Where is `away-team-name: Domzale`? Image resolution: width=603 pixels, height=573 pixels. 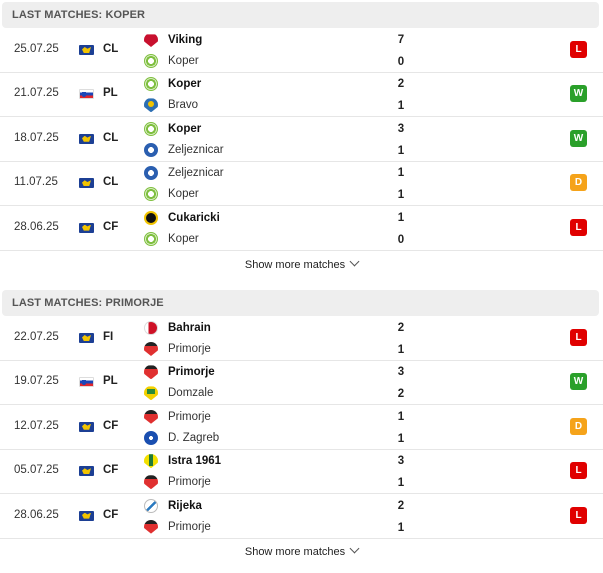 away-team-name: Domzale is located at coordinates (191, 393).